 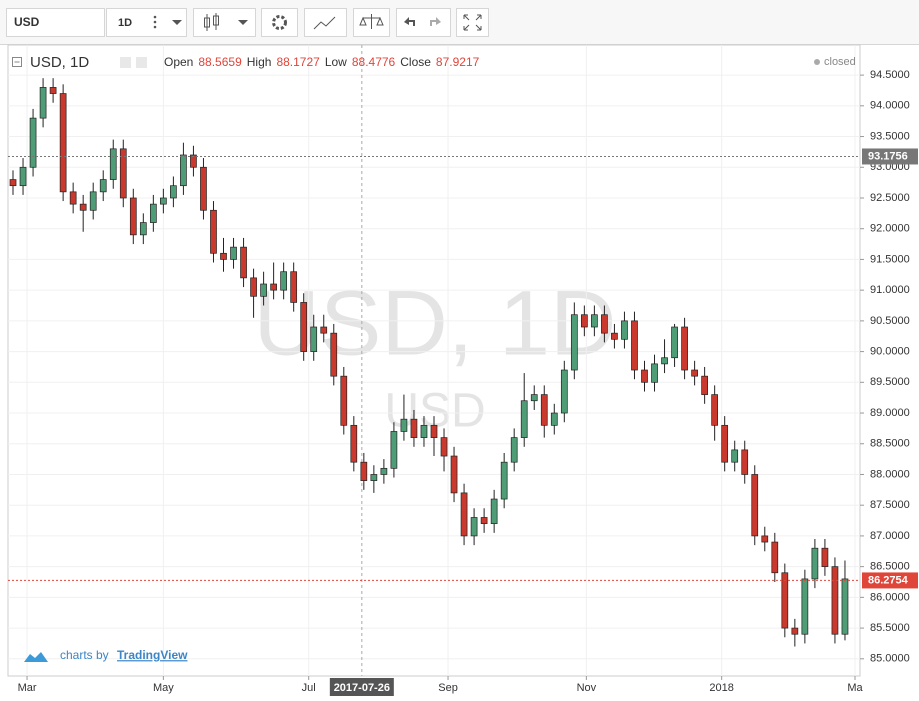 What do you see at coordinates (125, 62) in the screenshot?
I see `eye-icon` at bounding box center [125, 62].